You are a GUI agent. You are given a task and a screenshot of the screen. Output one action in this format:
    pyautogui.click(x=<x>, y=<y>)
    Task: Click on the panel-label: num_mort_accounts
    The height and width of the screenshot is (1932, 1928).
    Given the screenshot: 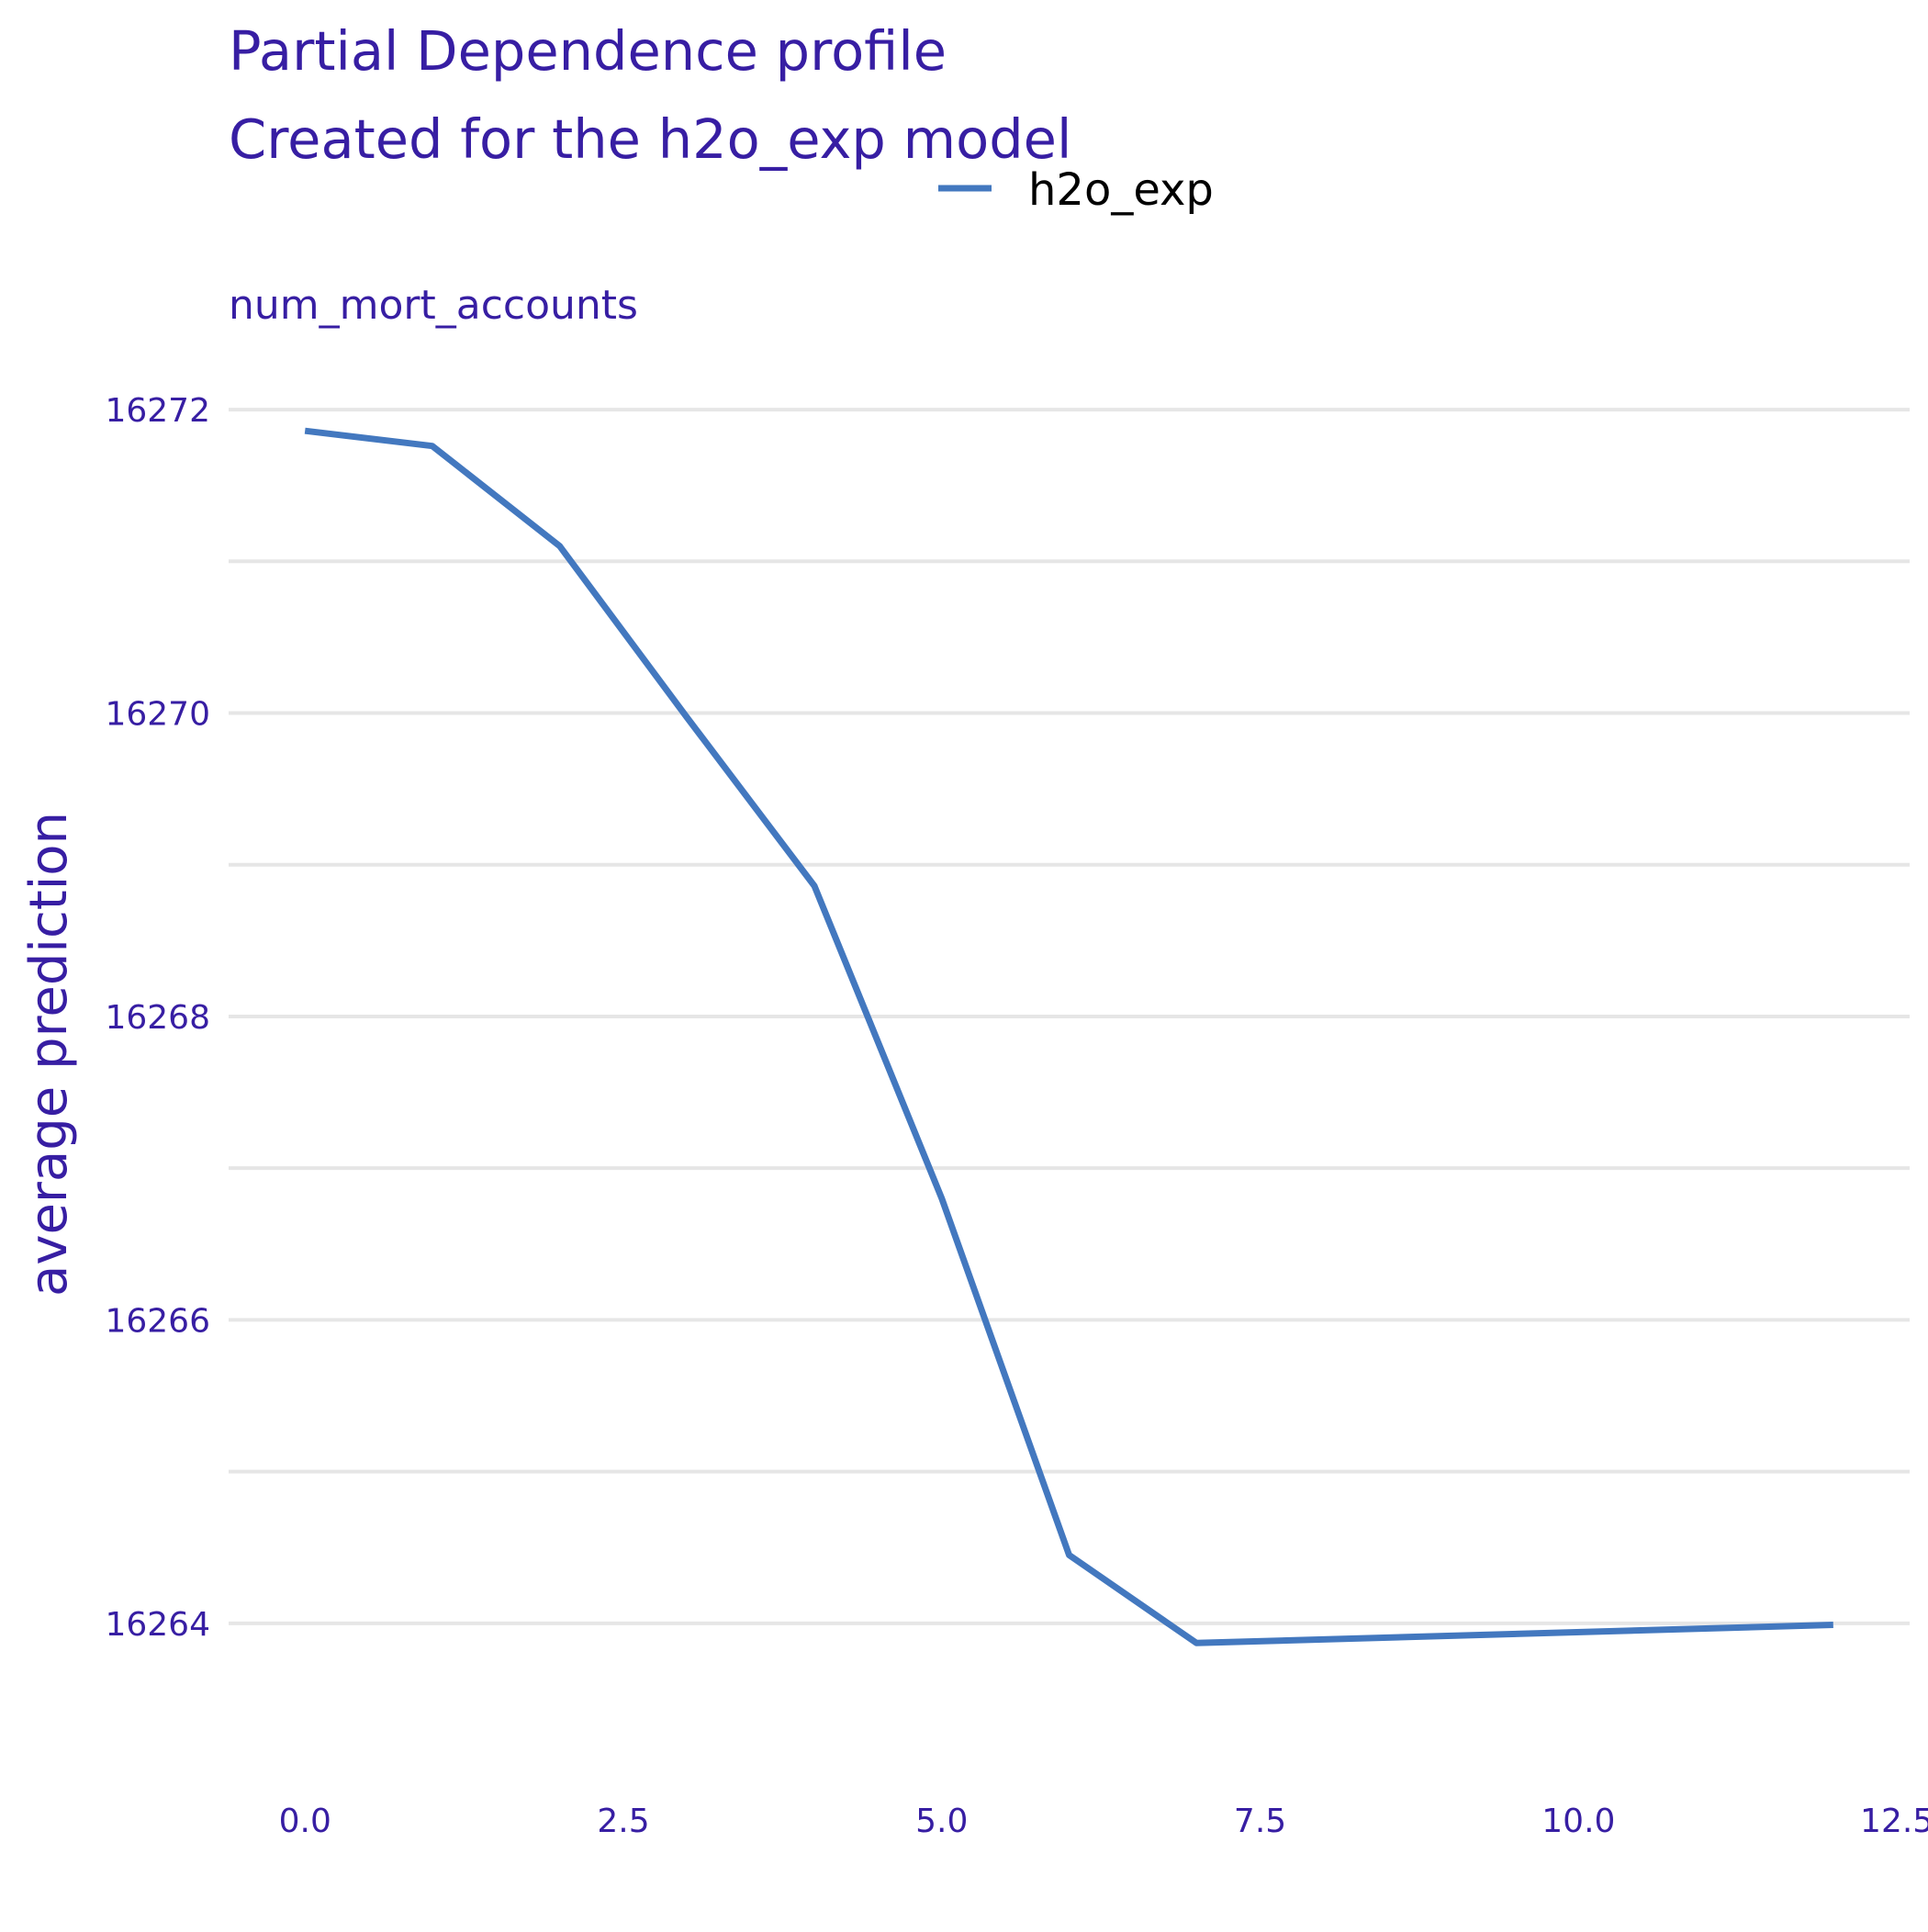 What is the action you would take?
    pyautogui.click(x=433, y=305)
    